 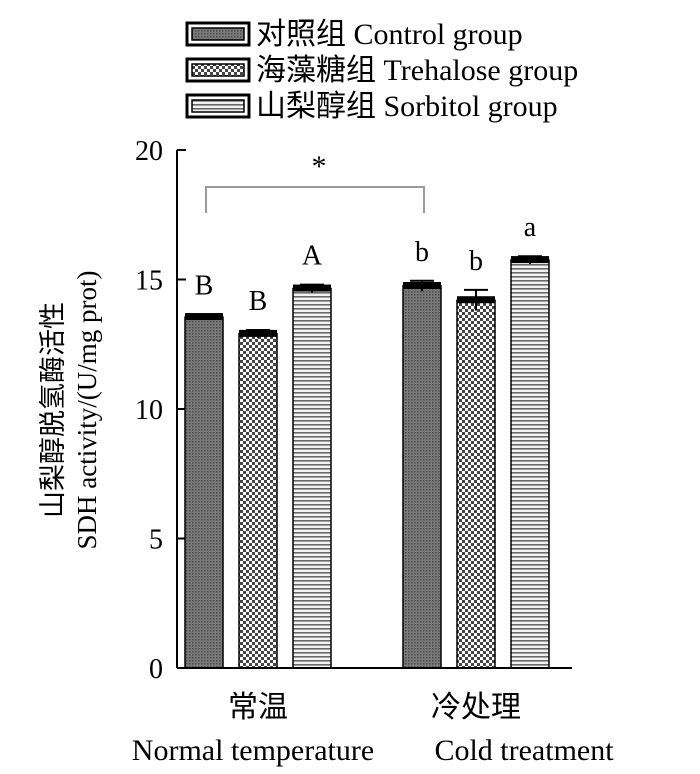 What do you see at coordinates (530, 227) in the screenshot?
I see `significance-letter: a` at bounding box center [530, 227].